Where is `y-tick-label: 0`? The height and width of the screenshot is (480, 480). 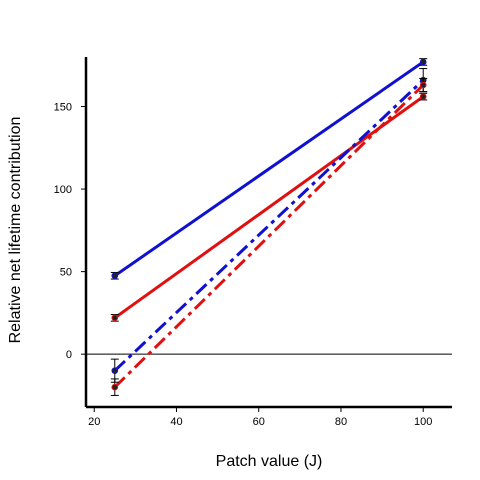 y-tick-label: 0 is located at coordinates (69, 355).